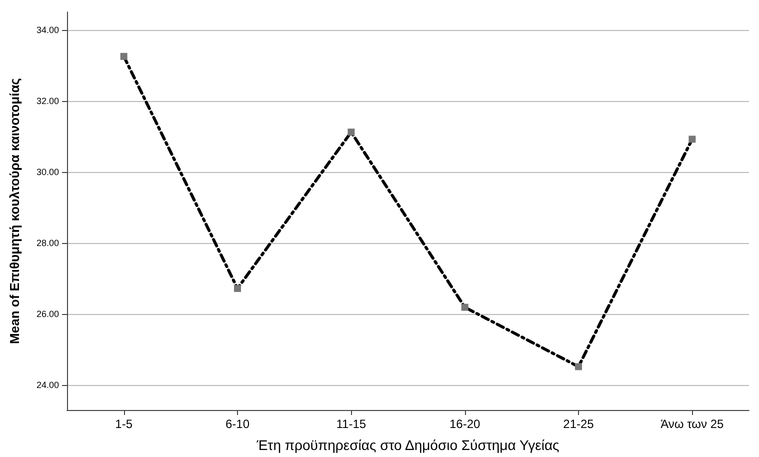 This screenshot has height=457, width=759. What do you see at coordinates (408, 445) in the screenshot?
I see `x-axis-title: Έτη προϋπηρεσίας στο Δημόσιο Σύστημα Υγείας` at bounding box center [408, 445].